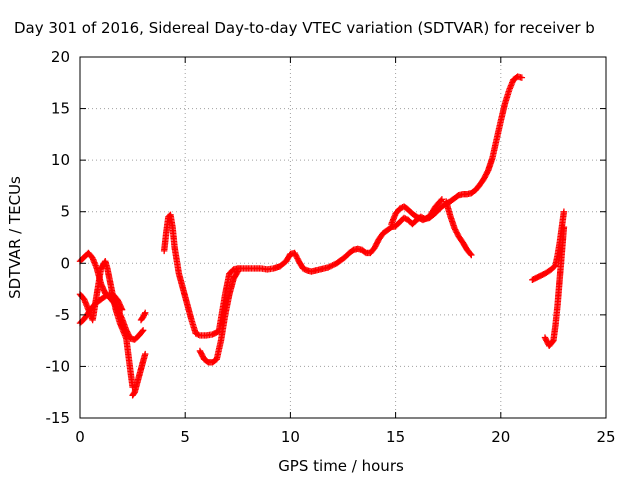 This screenshot has width=640, height=480. Describe the element at coordinates (290, 437) in the screenshot. I see `x-tick-label: 10` at that location.